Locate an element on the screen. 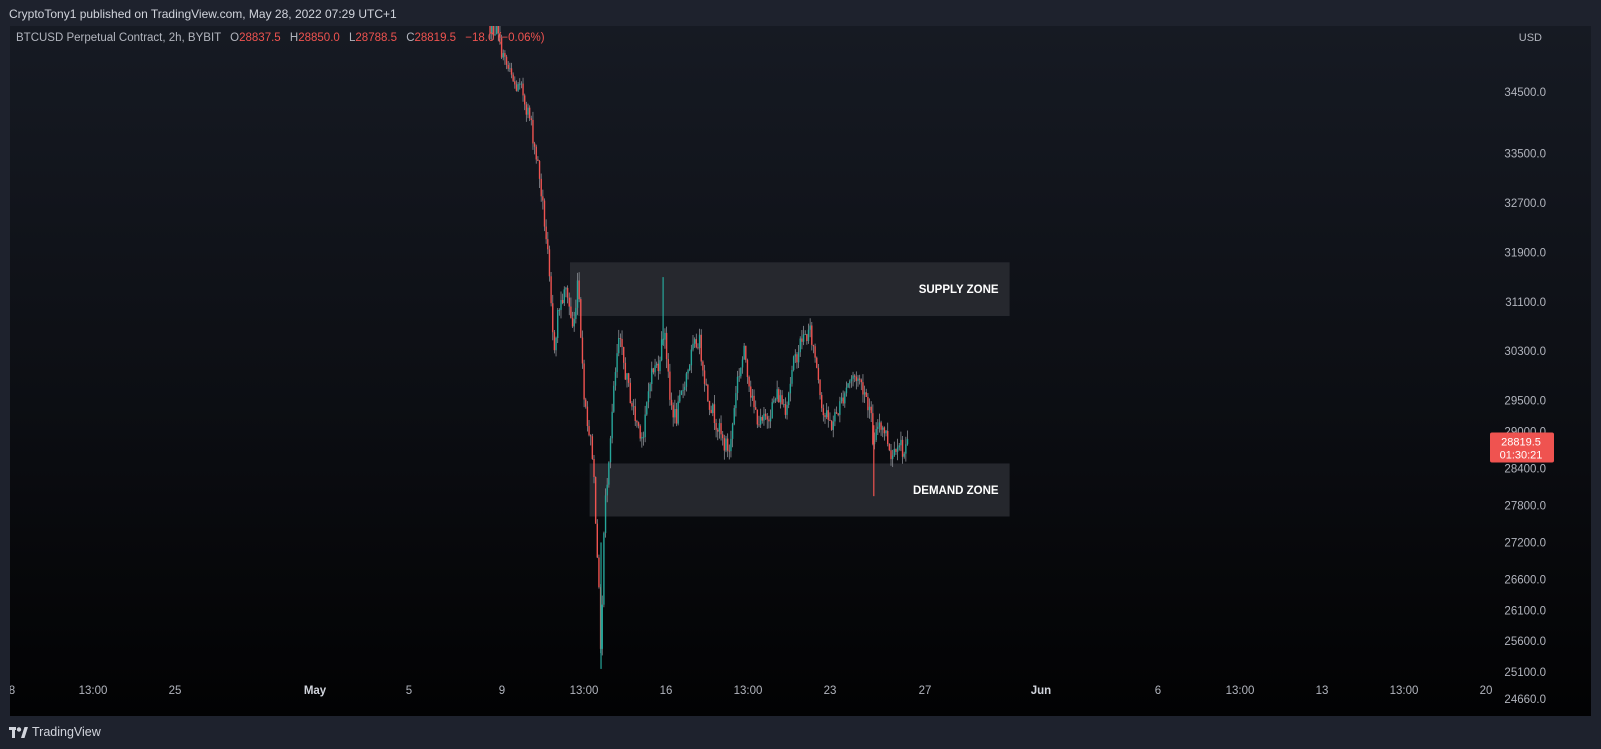 This screenshot has height=749, width=1601. time-tick: 13:00 is located at coordinates (1240, 691).